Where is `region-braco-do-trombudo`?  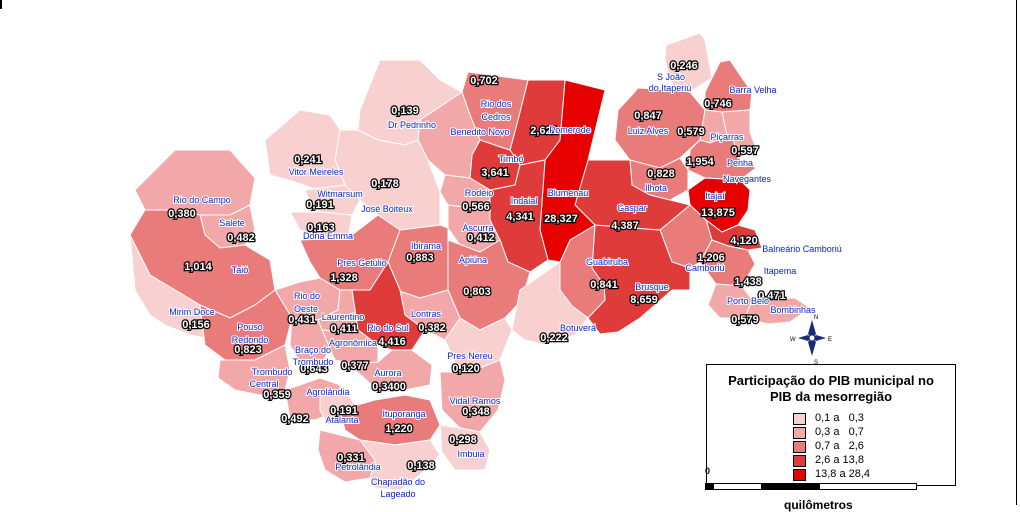
region-braco-do-trombudo is located at coordinates (315, 341).